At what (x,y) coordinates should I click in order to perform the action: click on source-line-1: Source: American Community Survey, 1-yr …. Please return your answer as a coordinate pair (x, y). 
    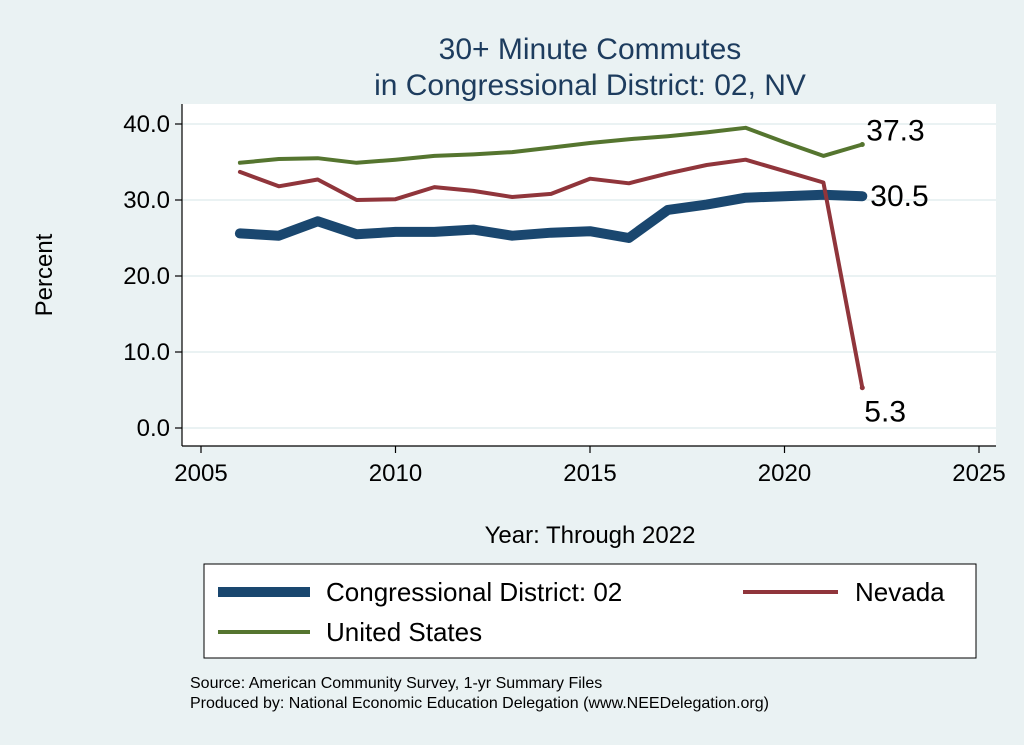
    Looking at the image, I should click on (396, 683).